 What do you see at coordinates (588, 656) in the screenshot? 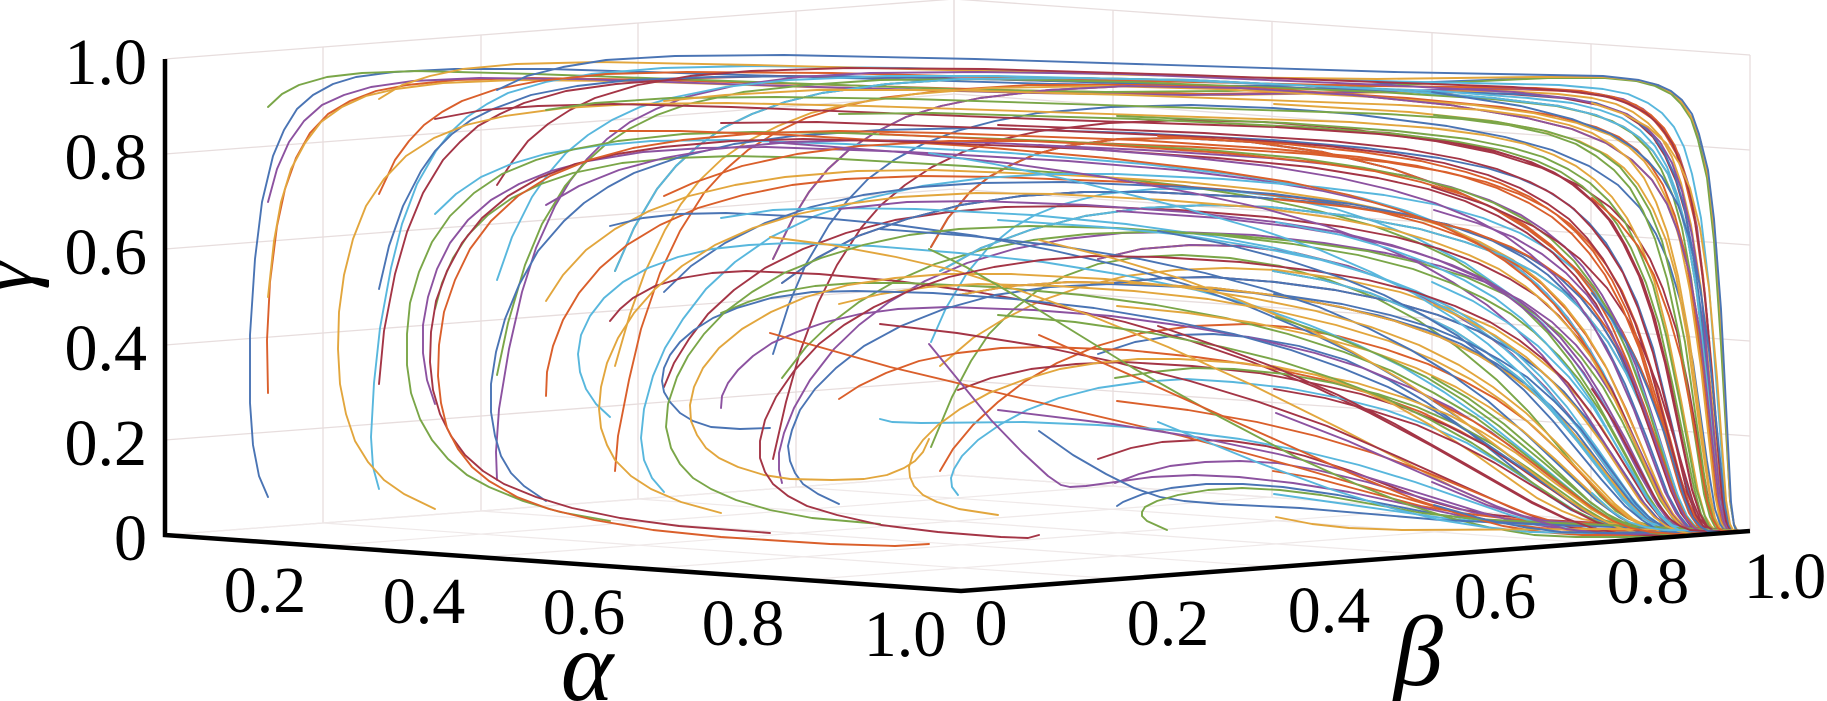
I see `svg-text: α` at bounding box center [588, 656].